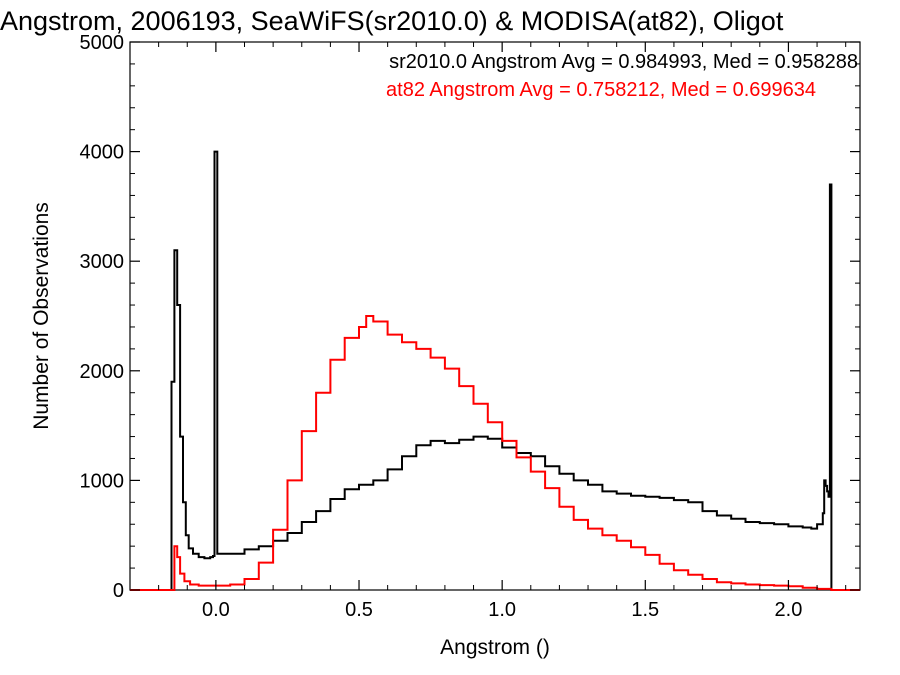  What do you see at coordinates (645, 610) in the screenshot?
I see `x-tick-label: 1.5` at bounding box center [645, 610].